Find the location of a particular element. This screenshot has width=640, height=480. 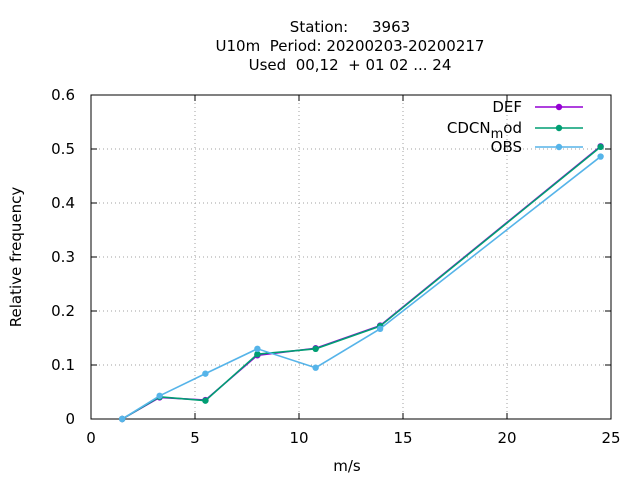

legend-entry: DEF is located at coordinates (537, 107).